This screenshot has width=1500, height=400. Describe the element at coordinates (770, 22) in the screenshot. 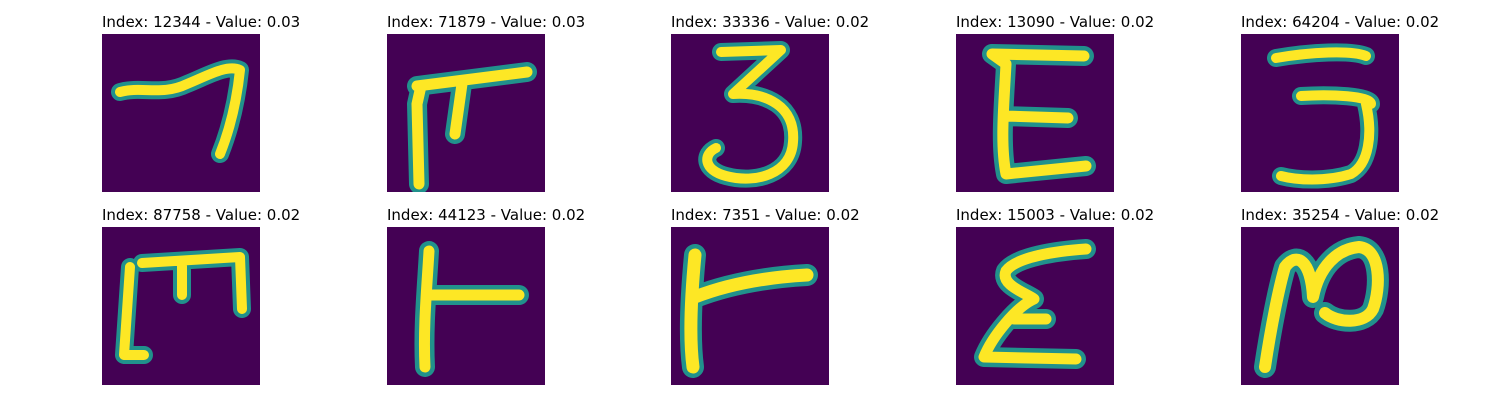

I see `panel-title: Index: 33336 - Value: 0.02` at that location.